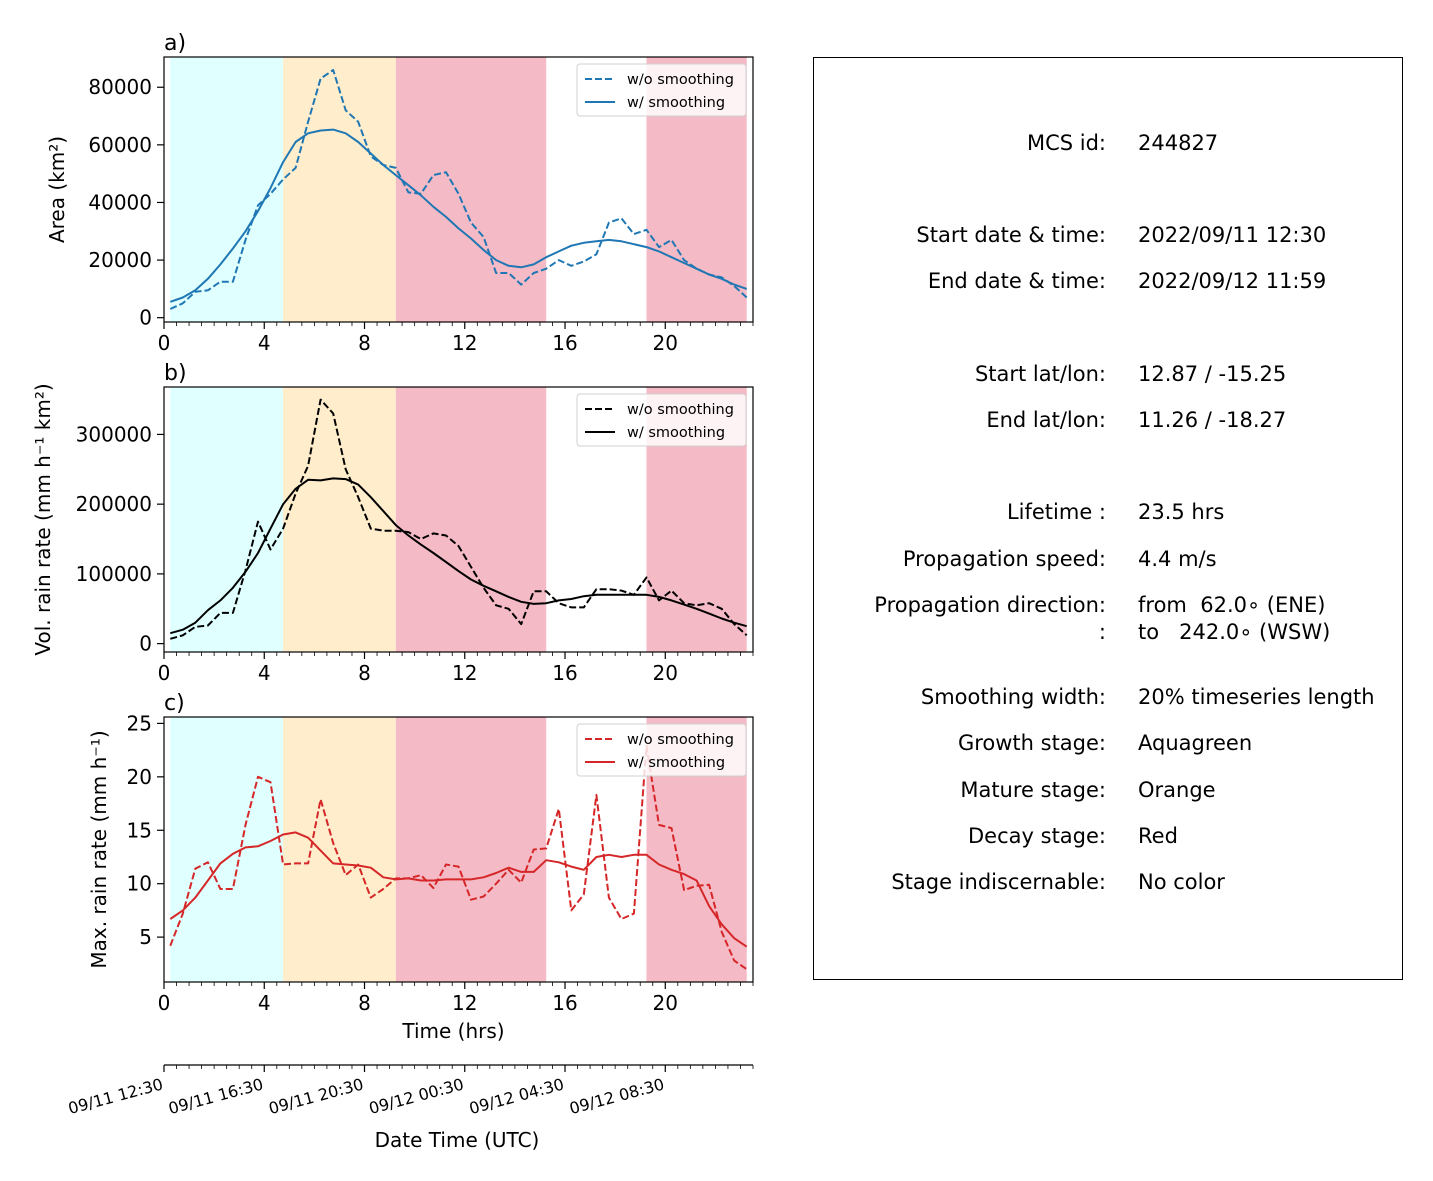  I want to click on info-row-start-latlon: Start lat/lon: 12.87 / -15.25, so click(1108, 375).